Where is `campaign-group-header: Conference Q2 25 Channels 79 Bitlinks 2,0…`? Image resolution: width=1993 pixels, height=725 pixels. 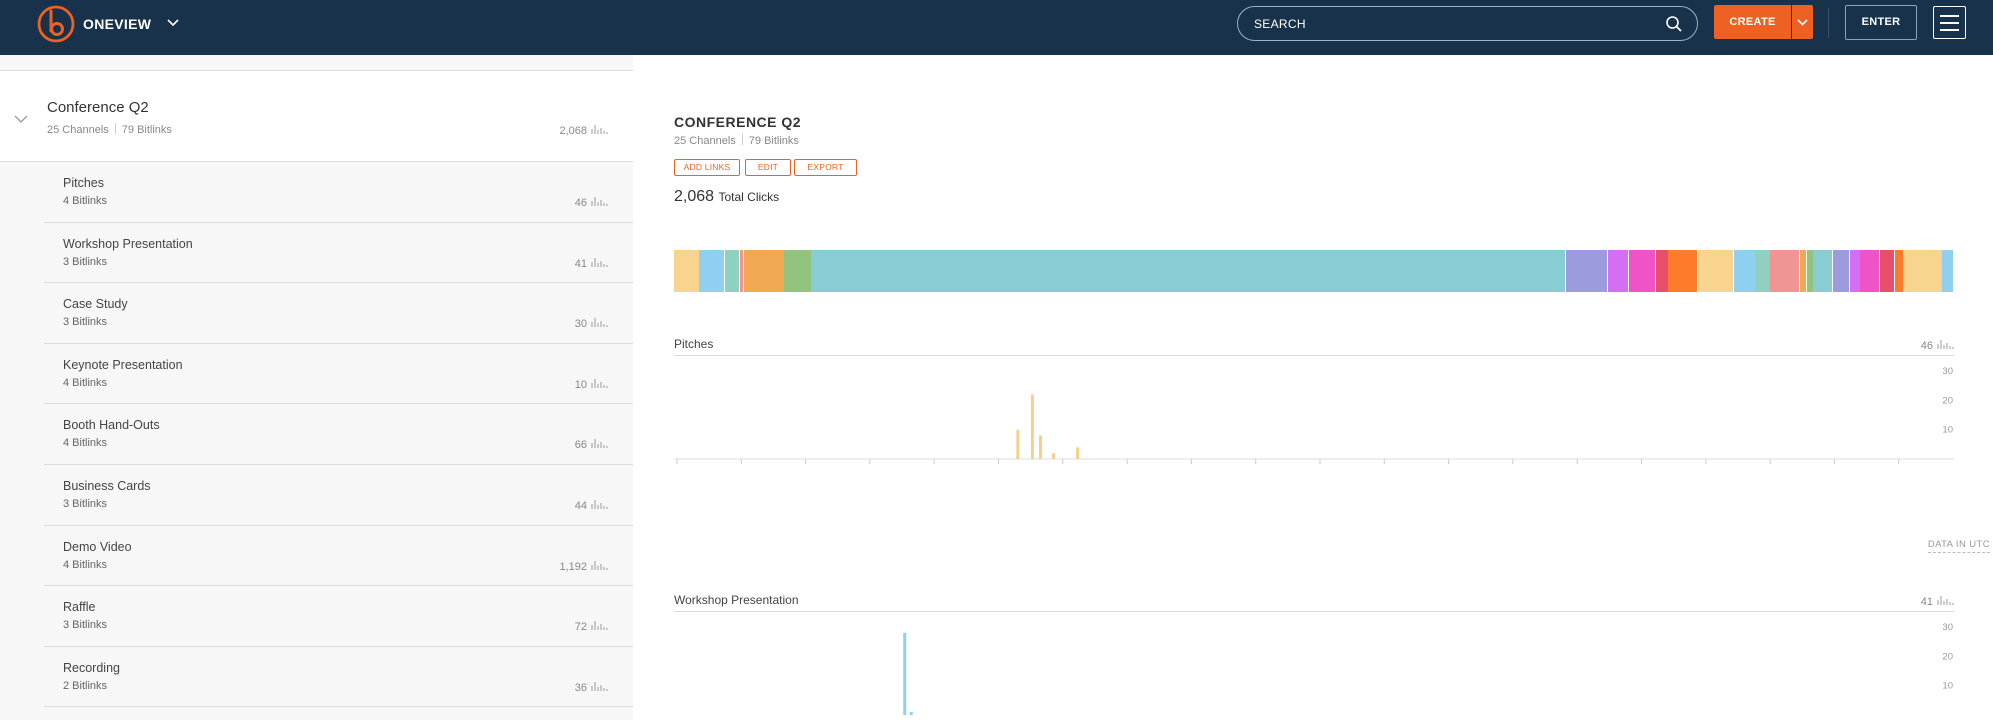 campaign-group-header: Conference Q2 25 Channels 79 Bitlinks 2,0… is located at coordinates (316, 116).